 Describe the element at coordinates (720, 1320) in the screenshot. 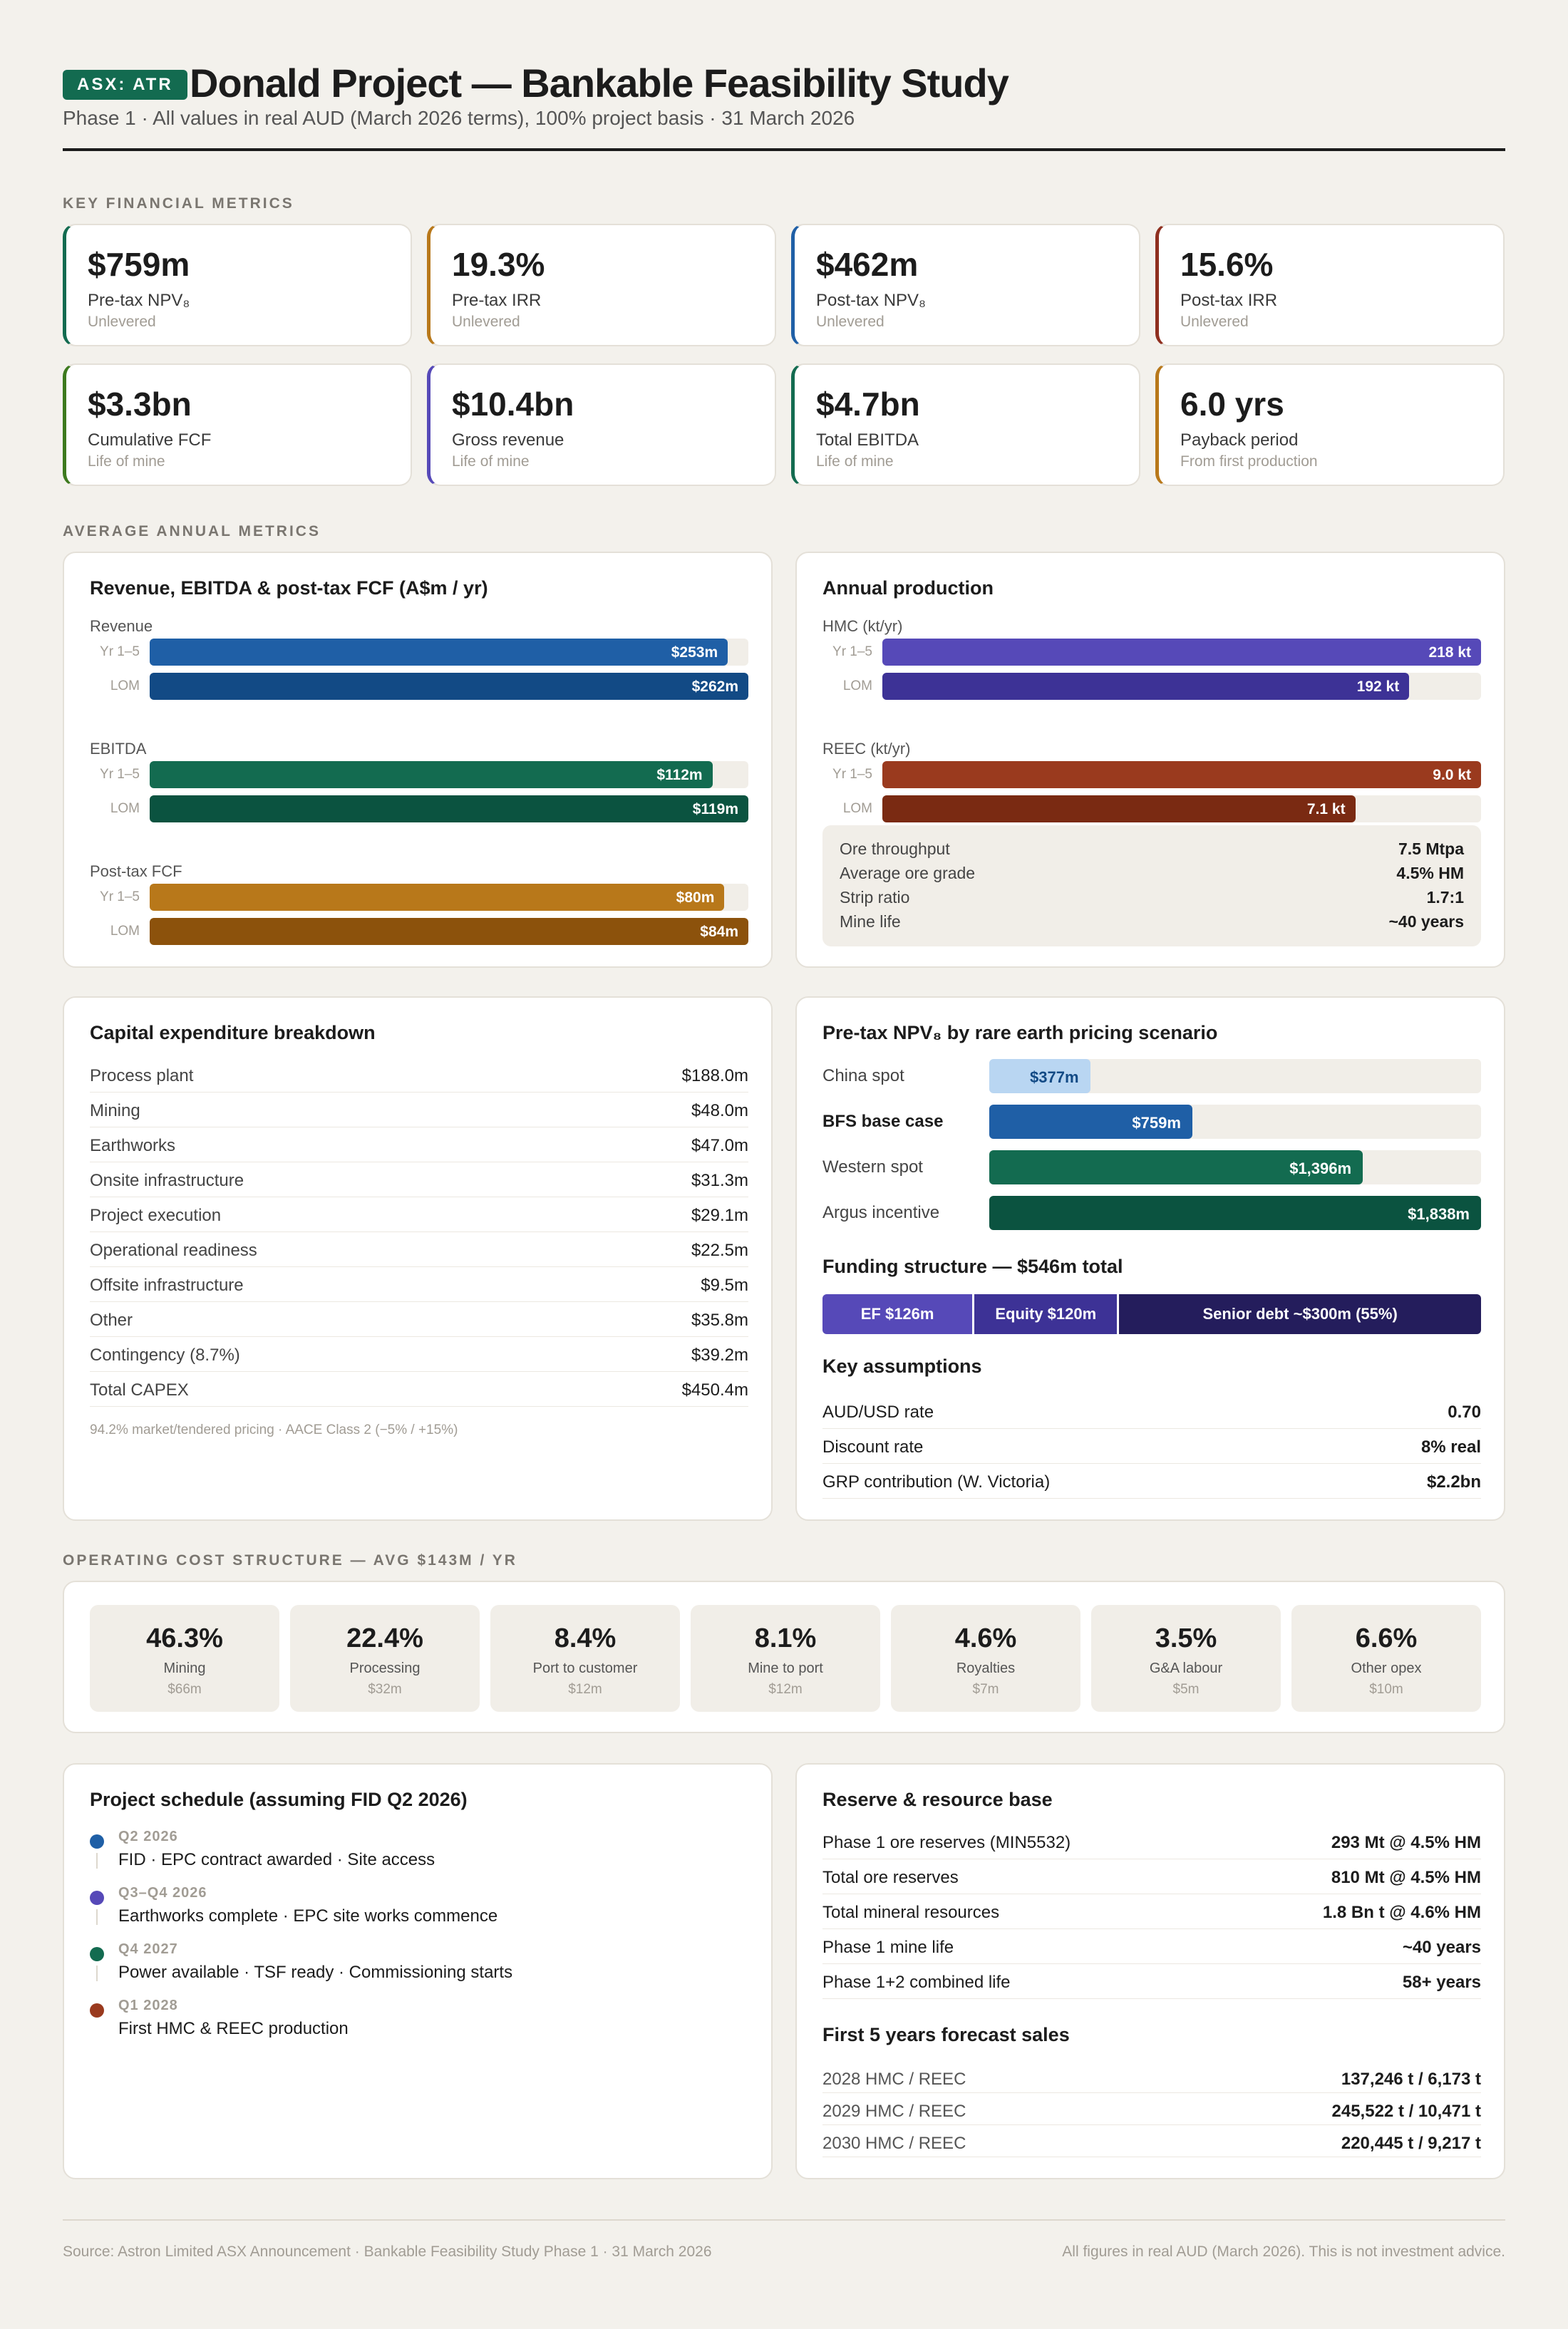

I see `capex-value: $35.8m` at that location.